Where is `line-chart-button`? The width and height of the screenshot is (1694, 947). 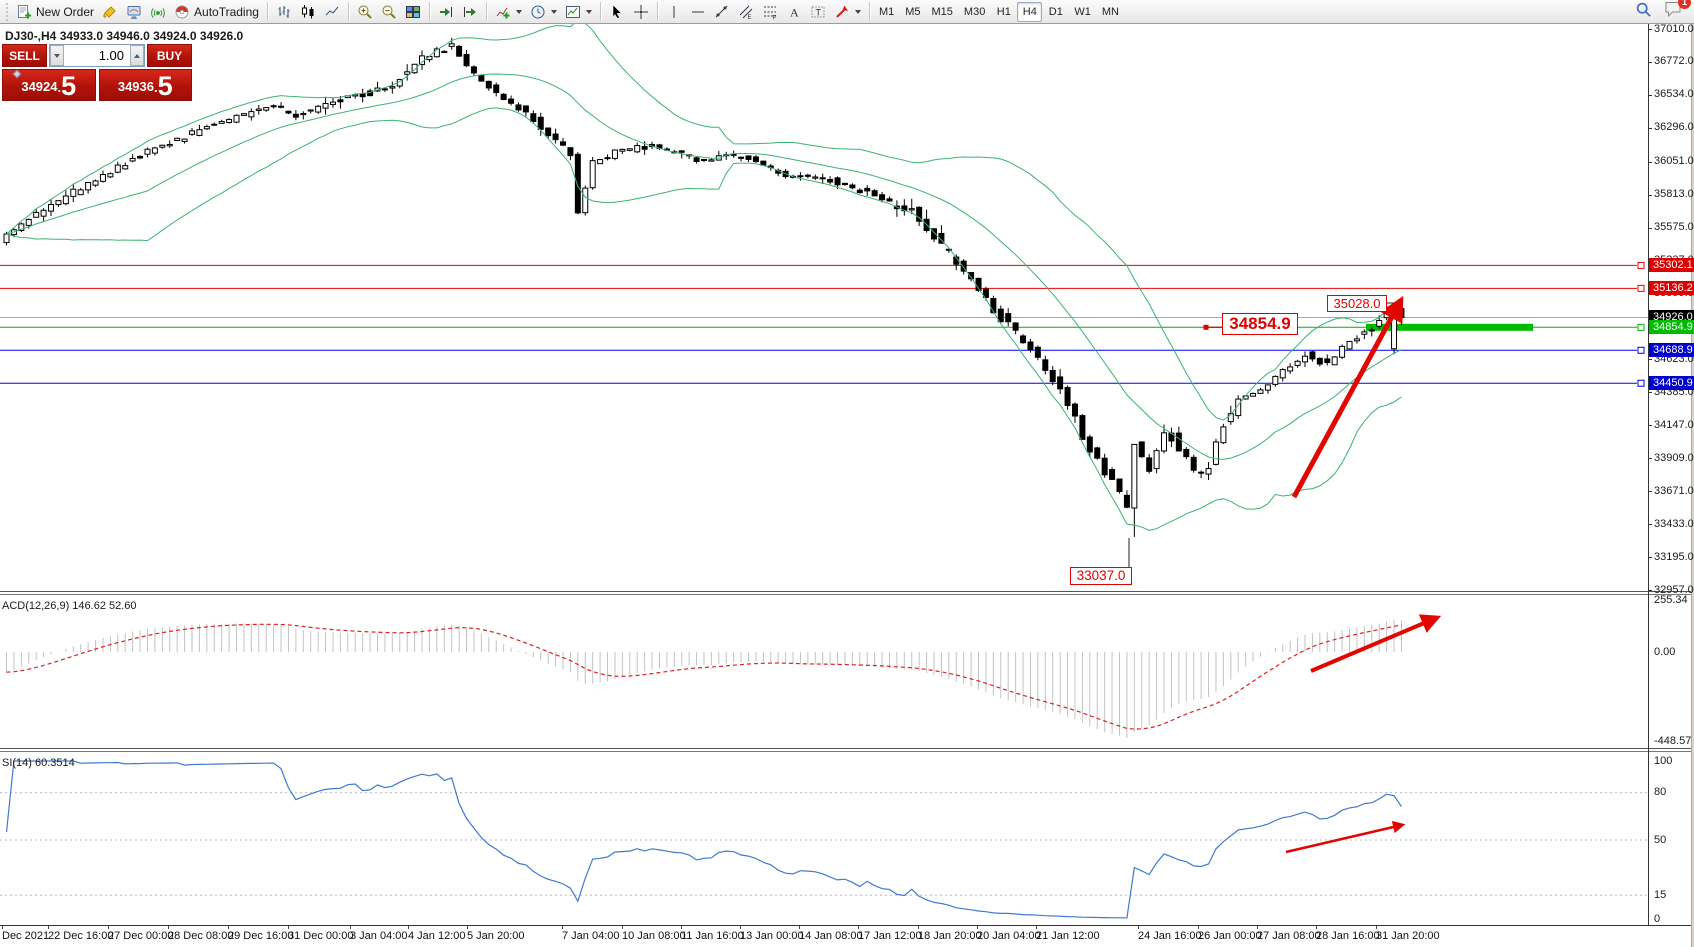 line-chart-button is located at coordinates (332, 11).